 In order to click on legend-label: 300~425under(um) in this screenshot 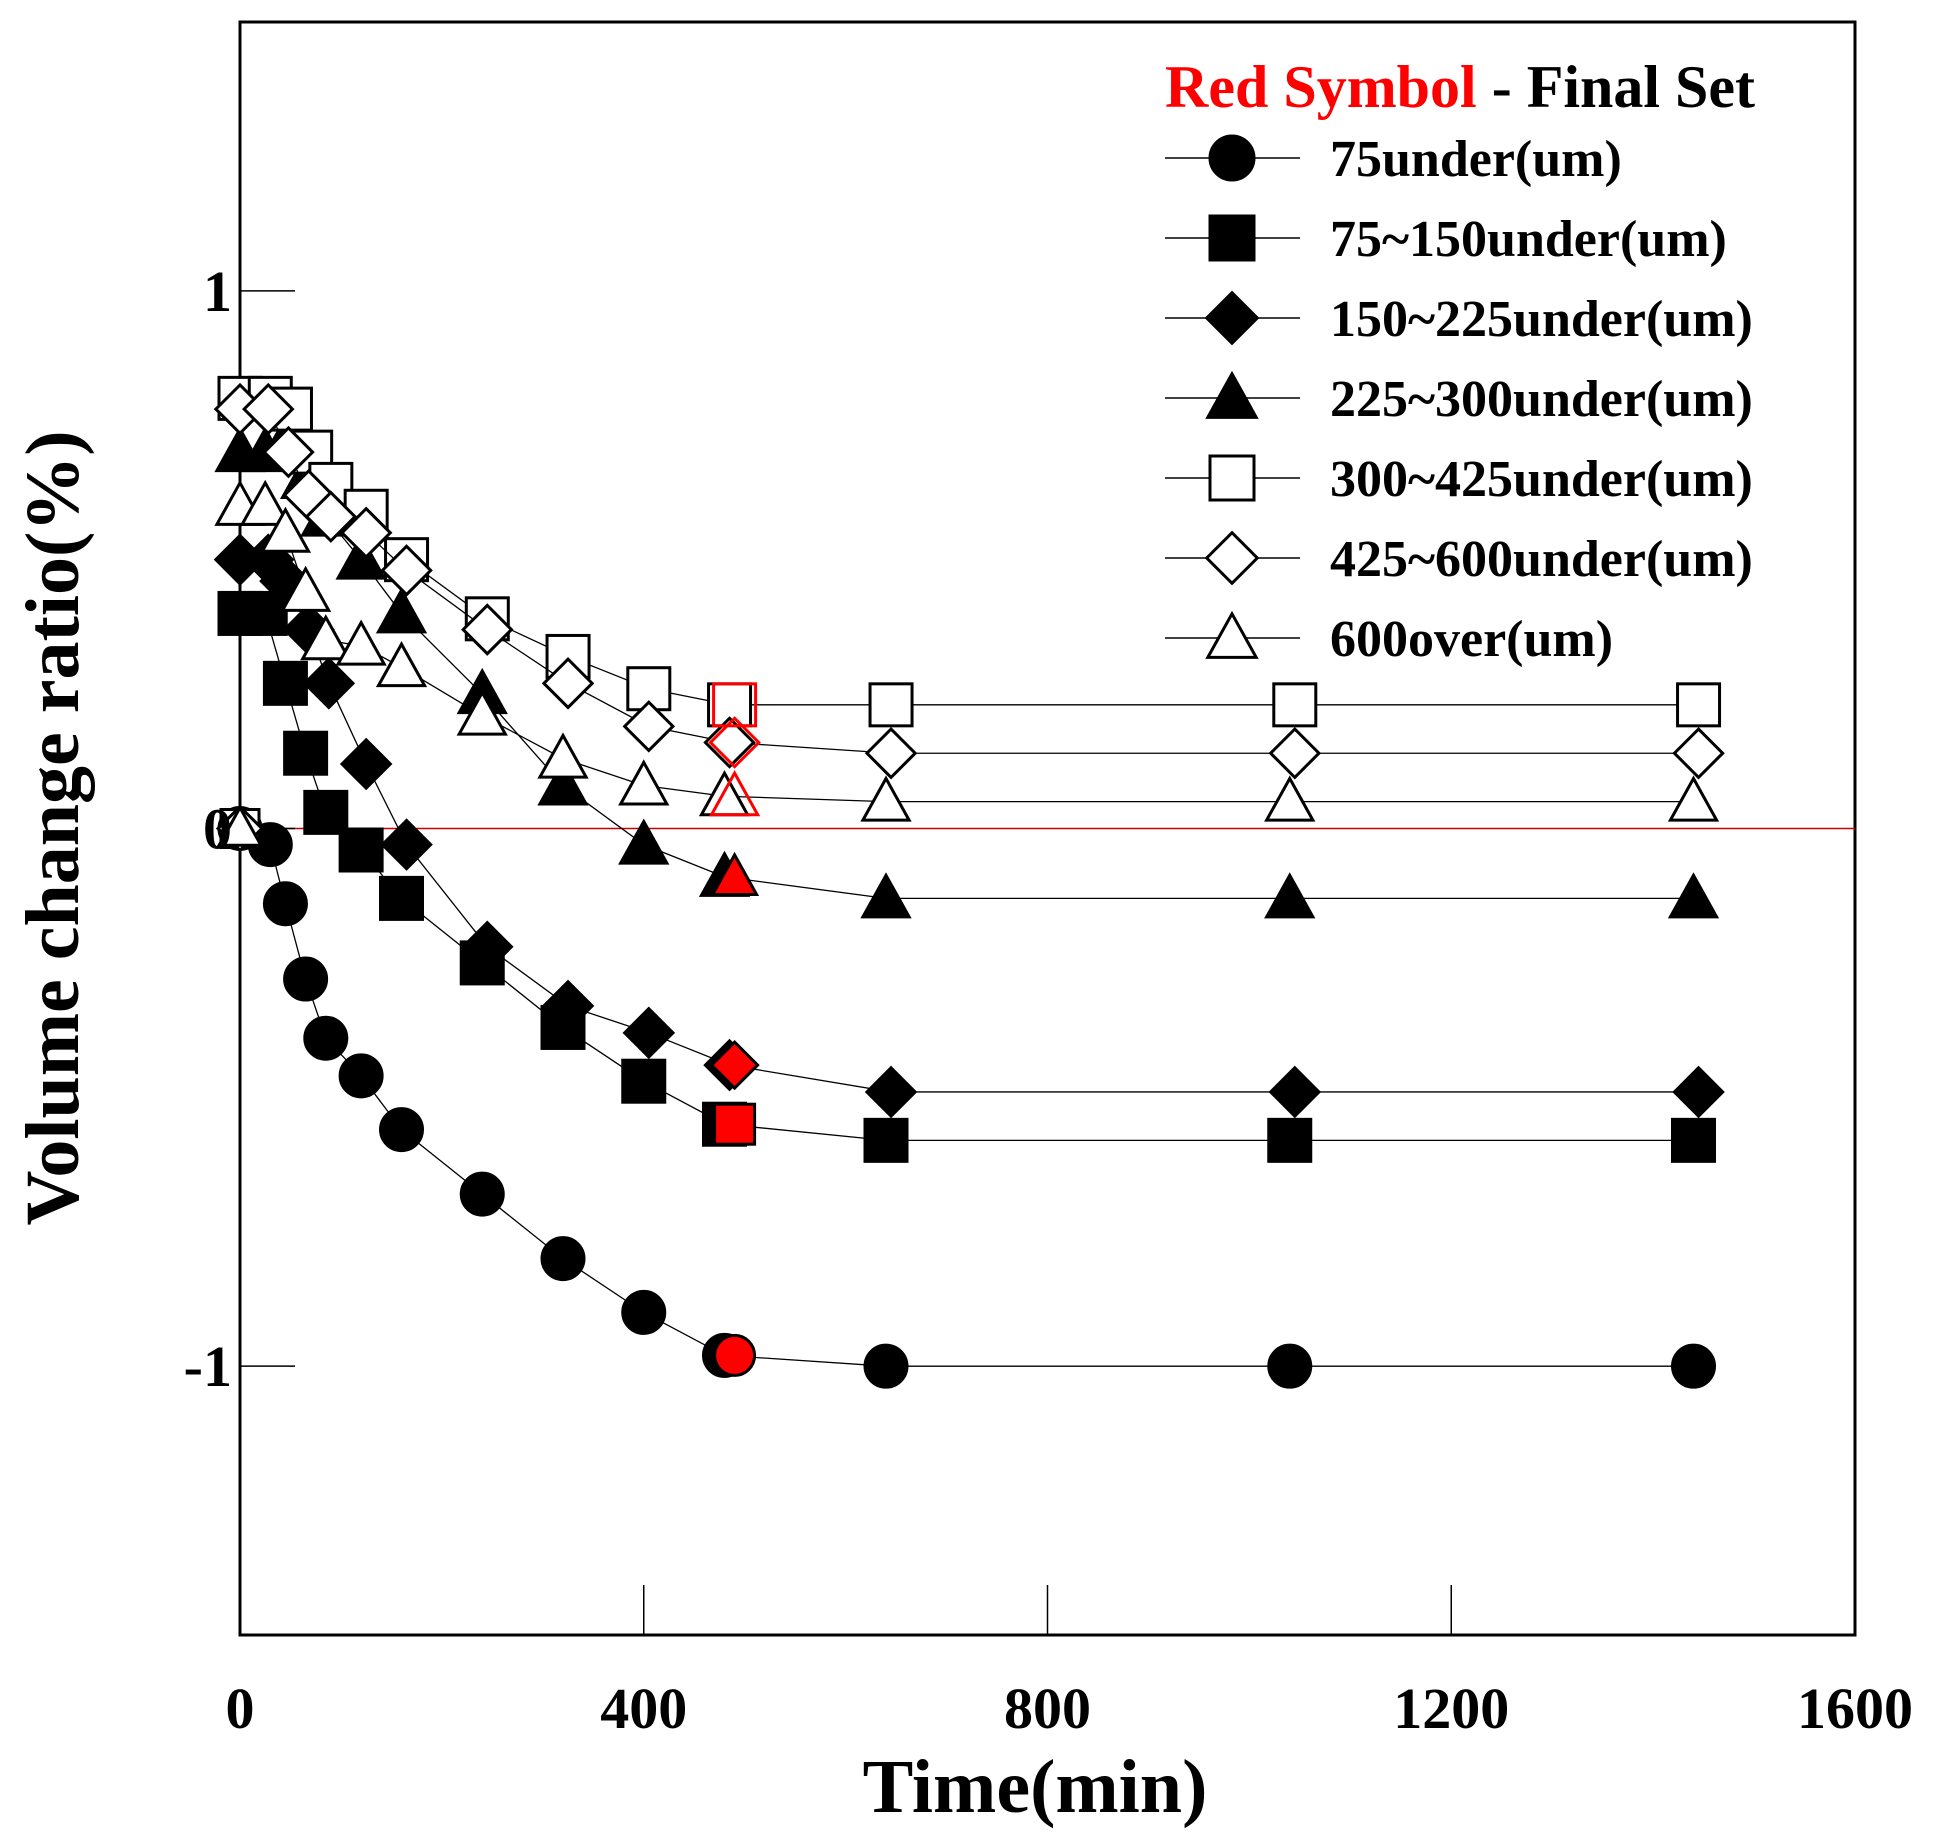, I will do `click(1541, 479)`.